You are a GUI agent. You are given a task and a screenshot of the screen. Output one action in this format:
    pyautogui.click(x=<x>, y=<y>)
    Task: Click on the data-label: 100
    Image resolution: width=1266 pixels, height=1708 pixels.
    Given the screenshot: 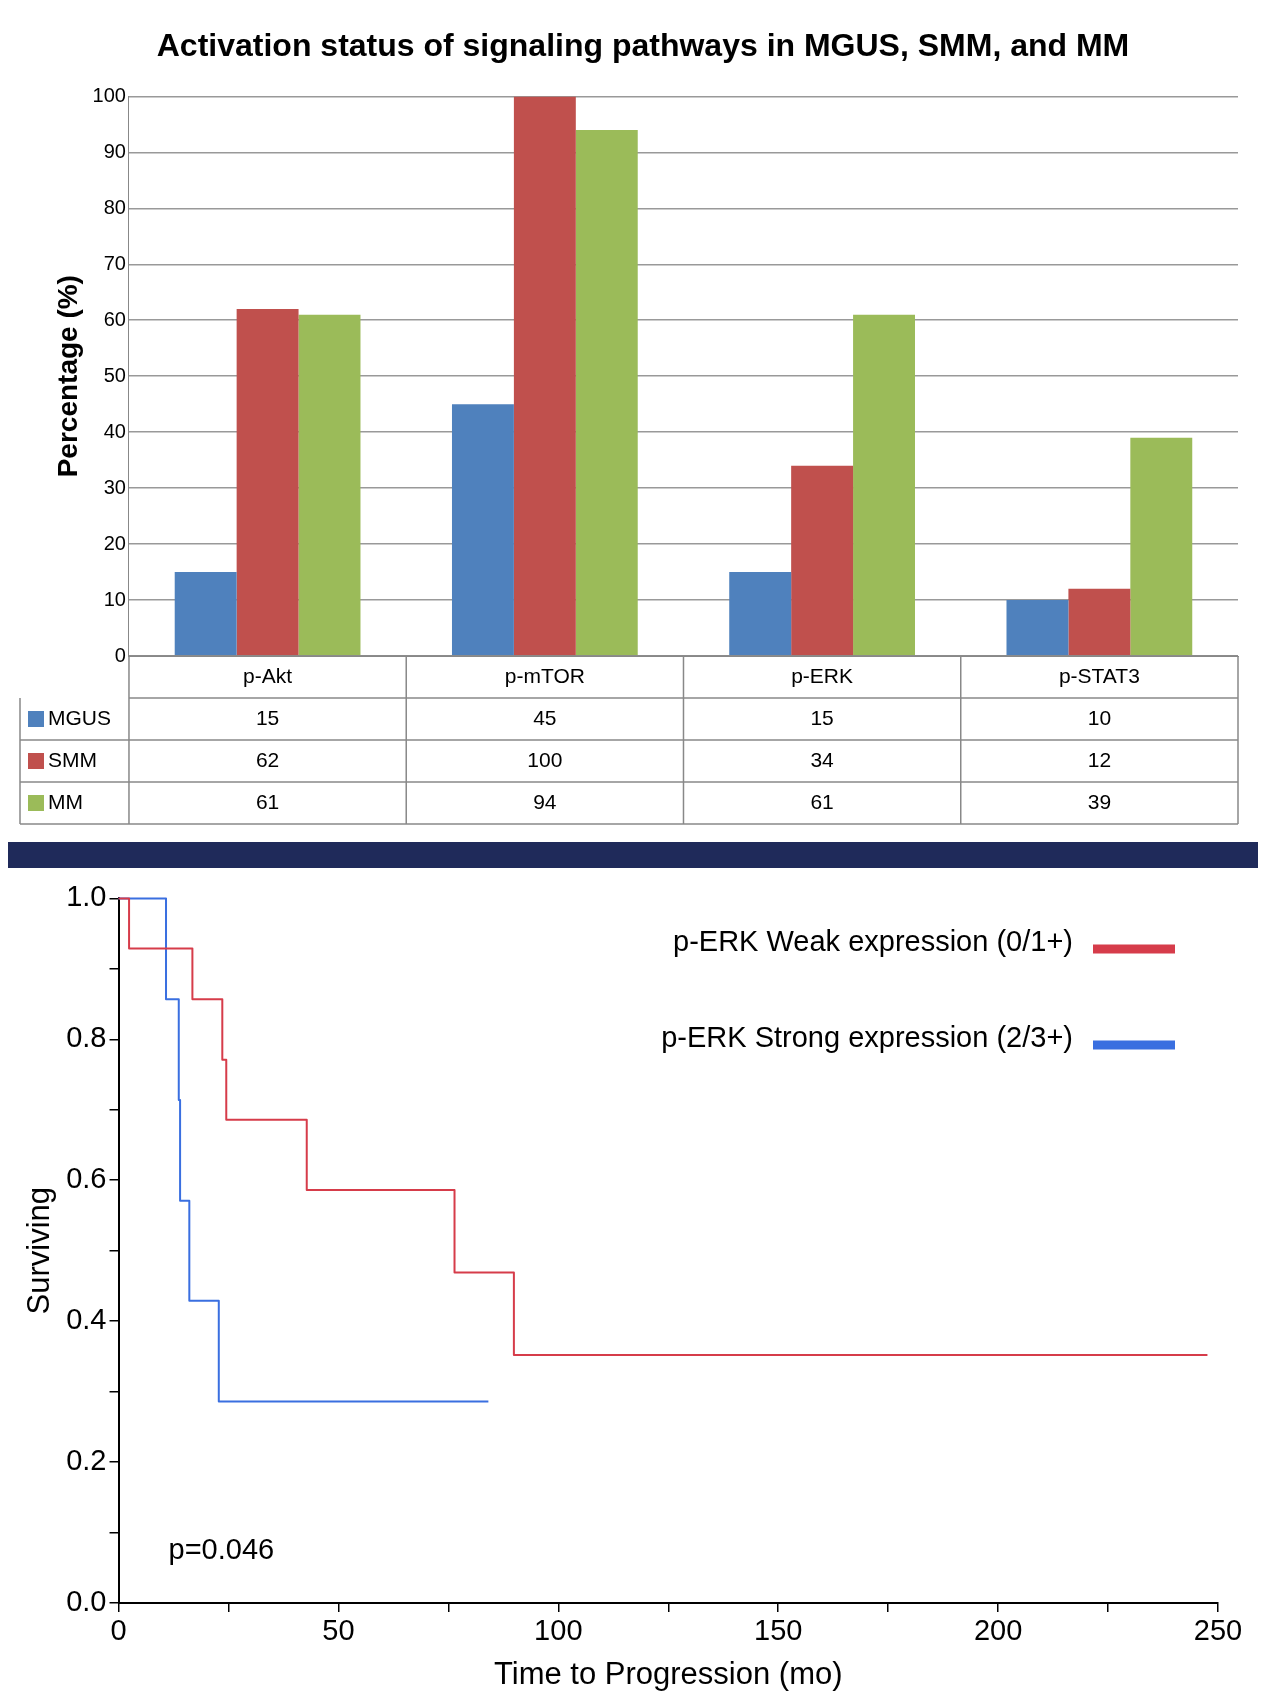 What is the action you would take?
    pyautogui.click(x=545, y=759)
    